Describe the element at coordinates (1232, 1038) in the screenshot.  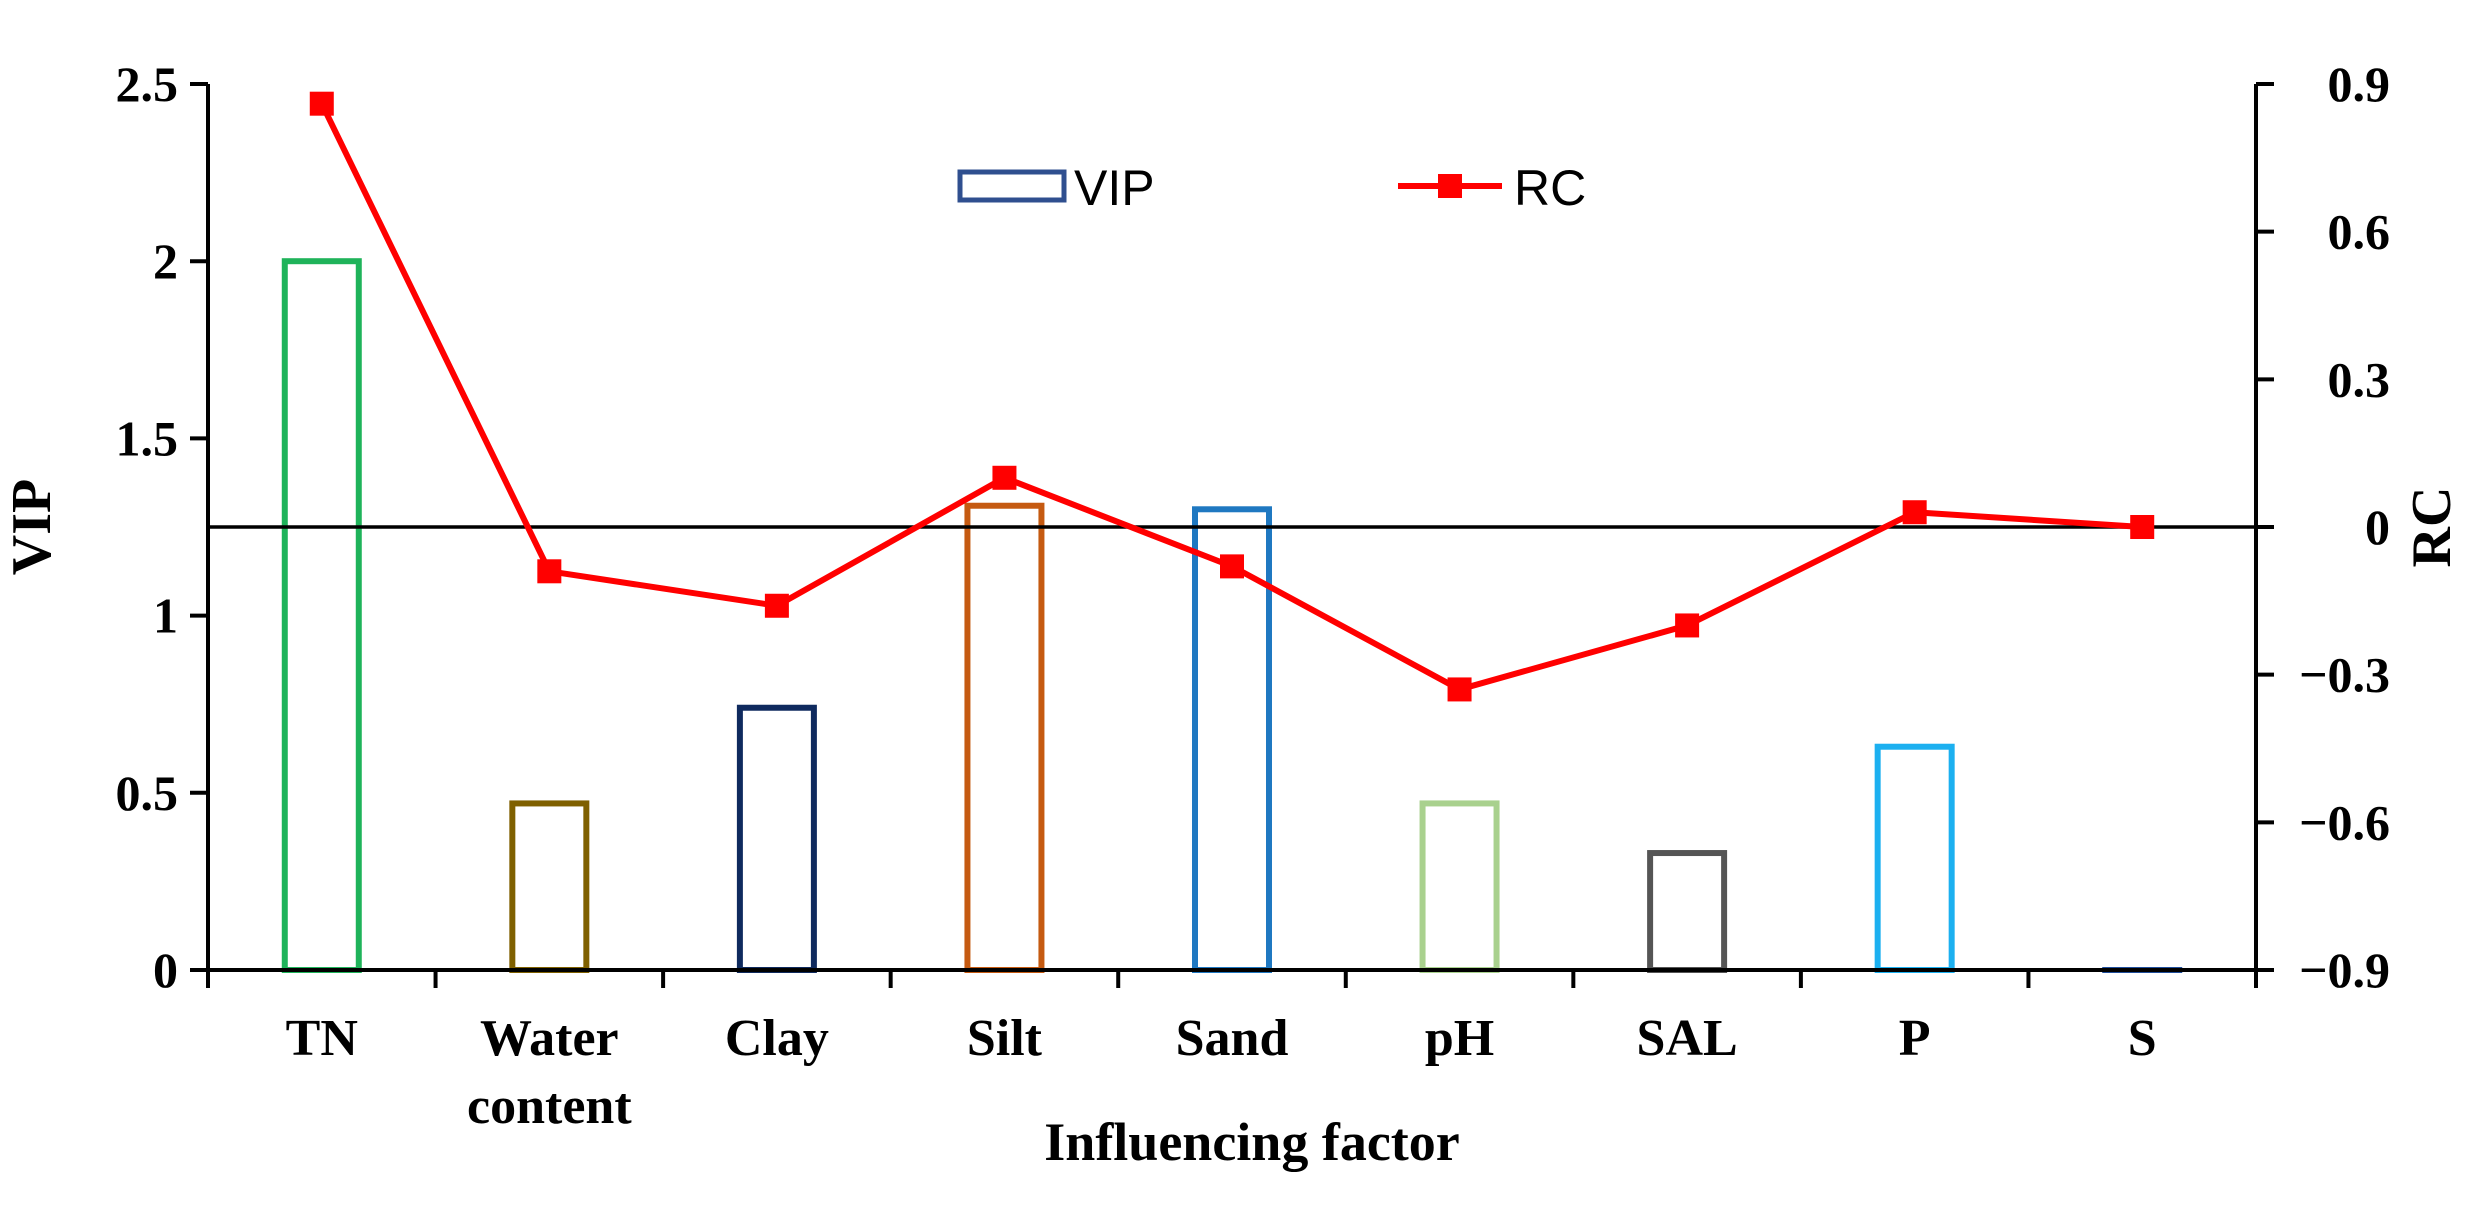
I see `x-tick-label: Sand` at that location.